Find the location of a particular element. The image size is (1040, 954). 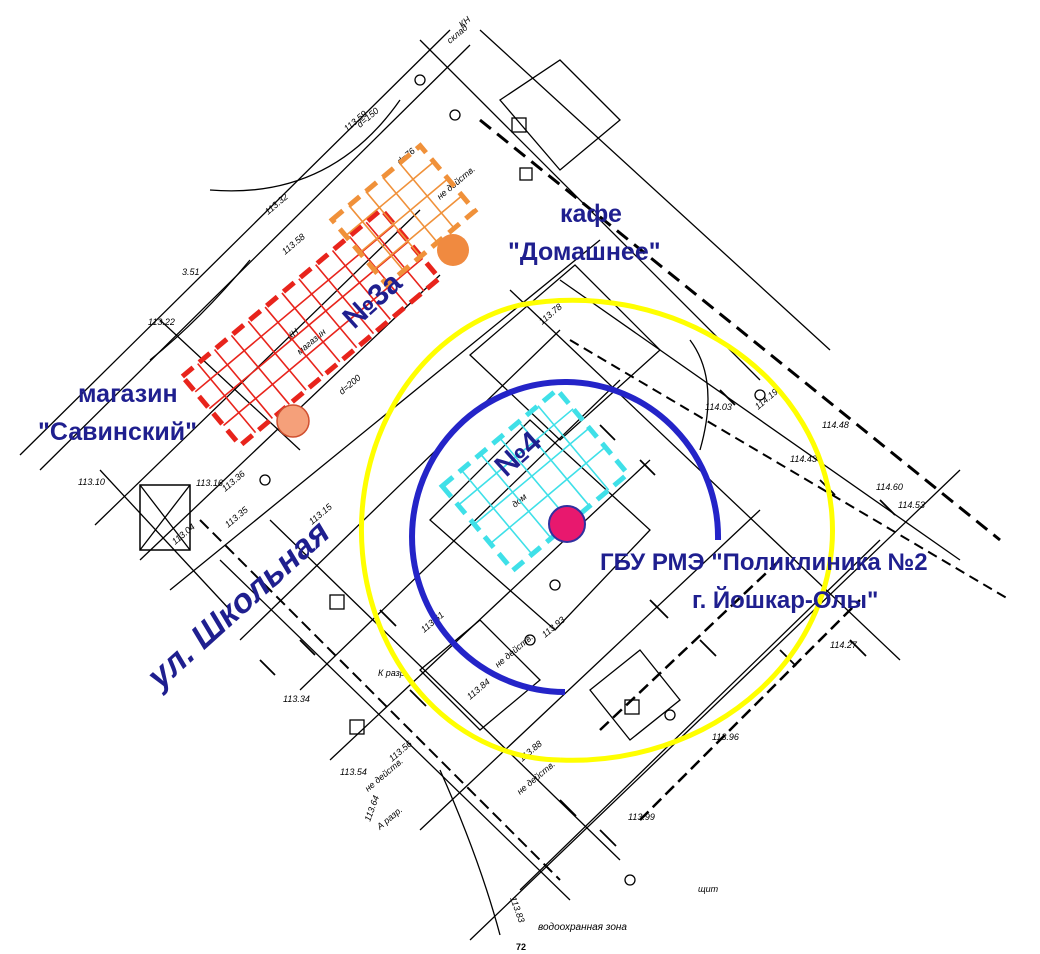

cafe-marker-icon is located at coordinates (453, 250).